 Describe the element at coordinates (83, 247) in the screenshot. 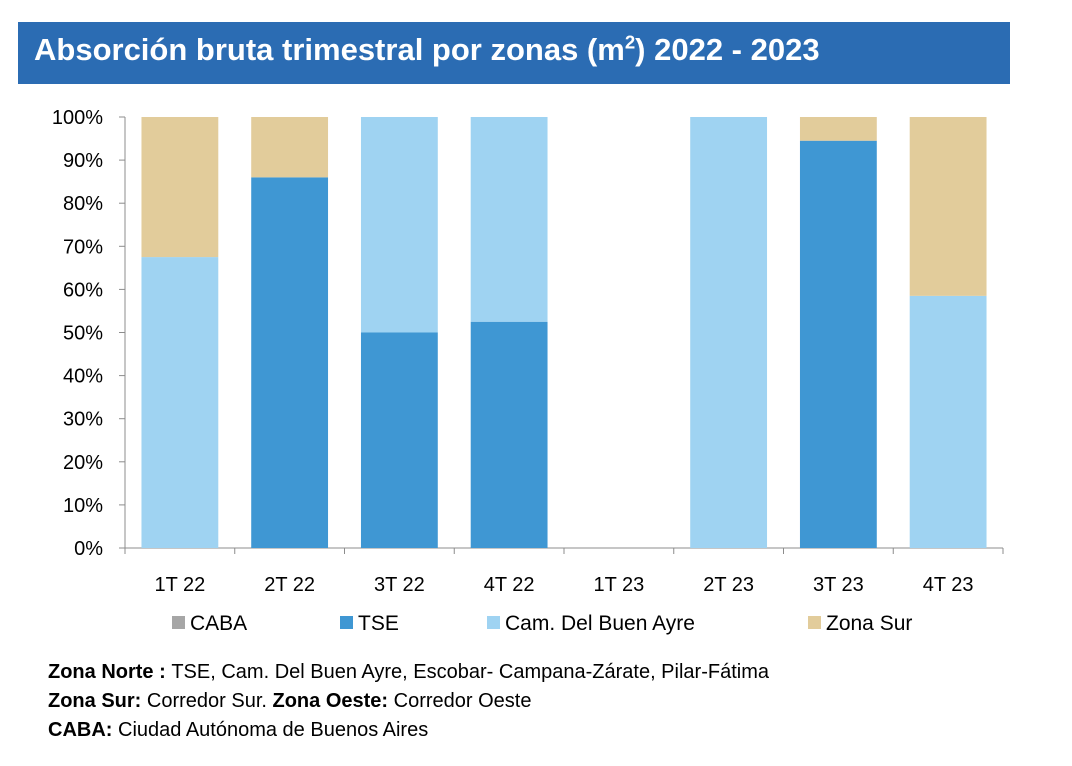

I see `y-tick-label: 70%` at that location.